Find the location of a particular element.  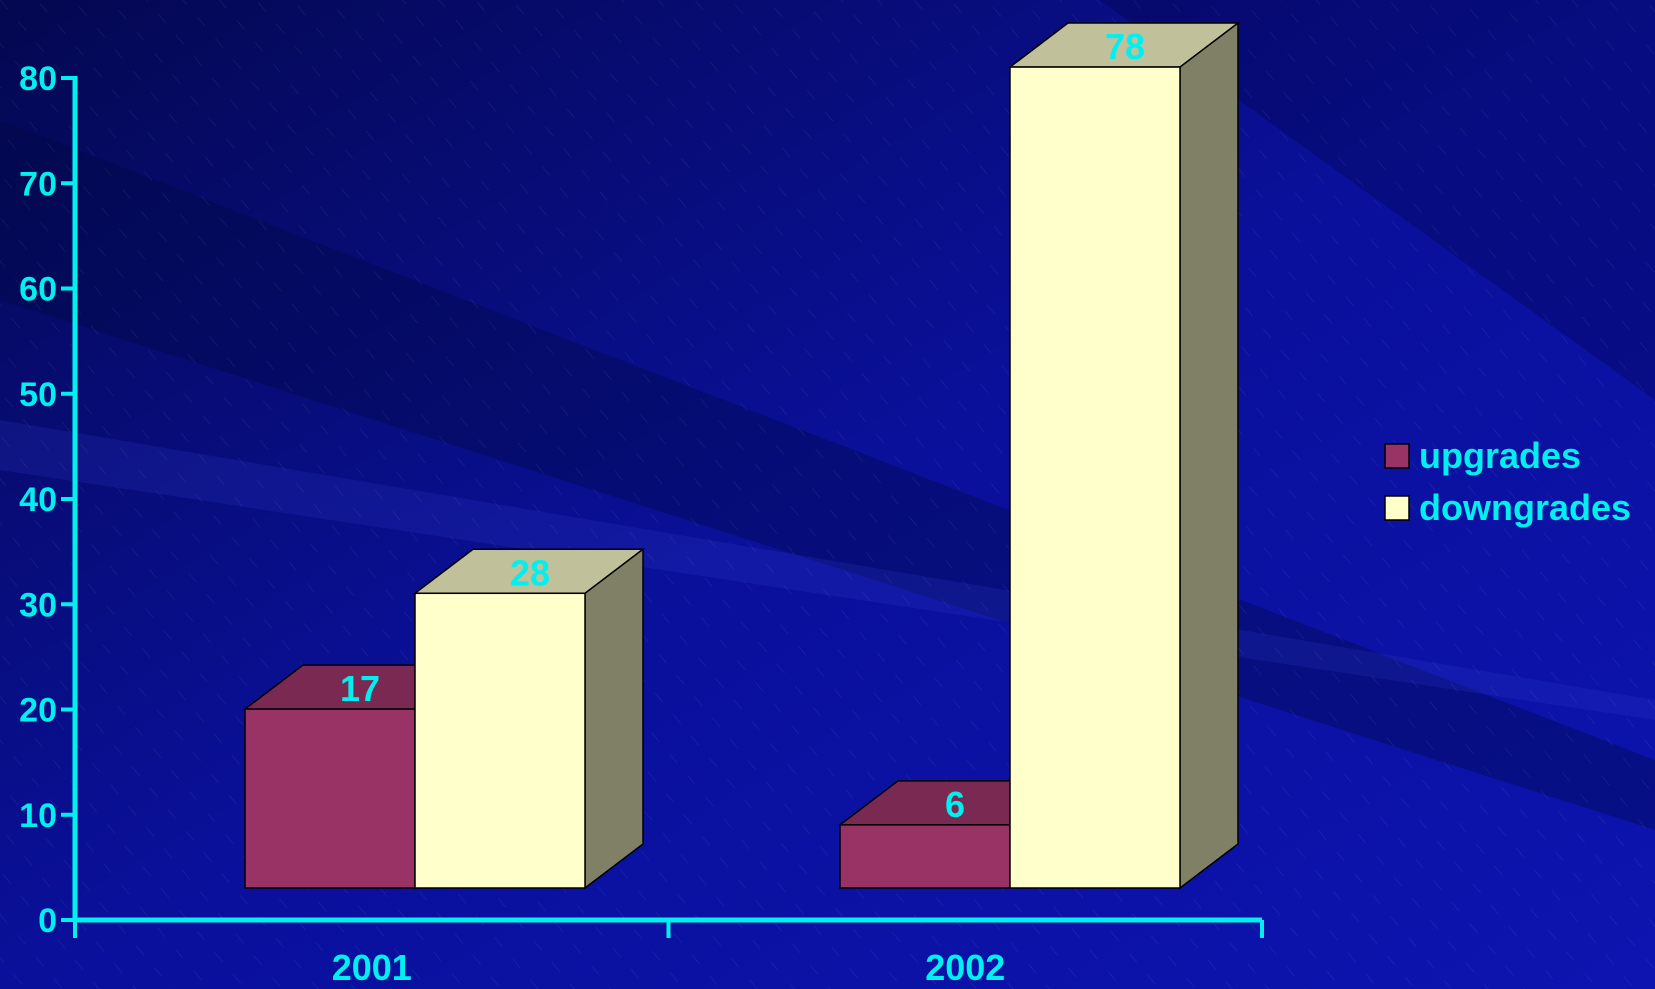

legend-label: upgrades is located at coordinates (1500, 455).